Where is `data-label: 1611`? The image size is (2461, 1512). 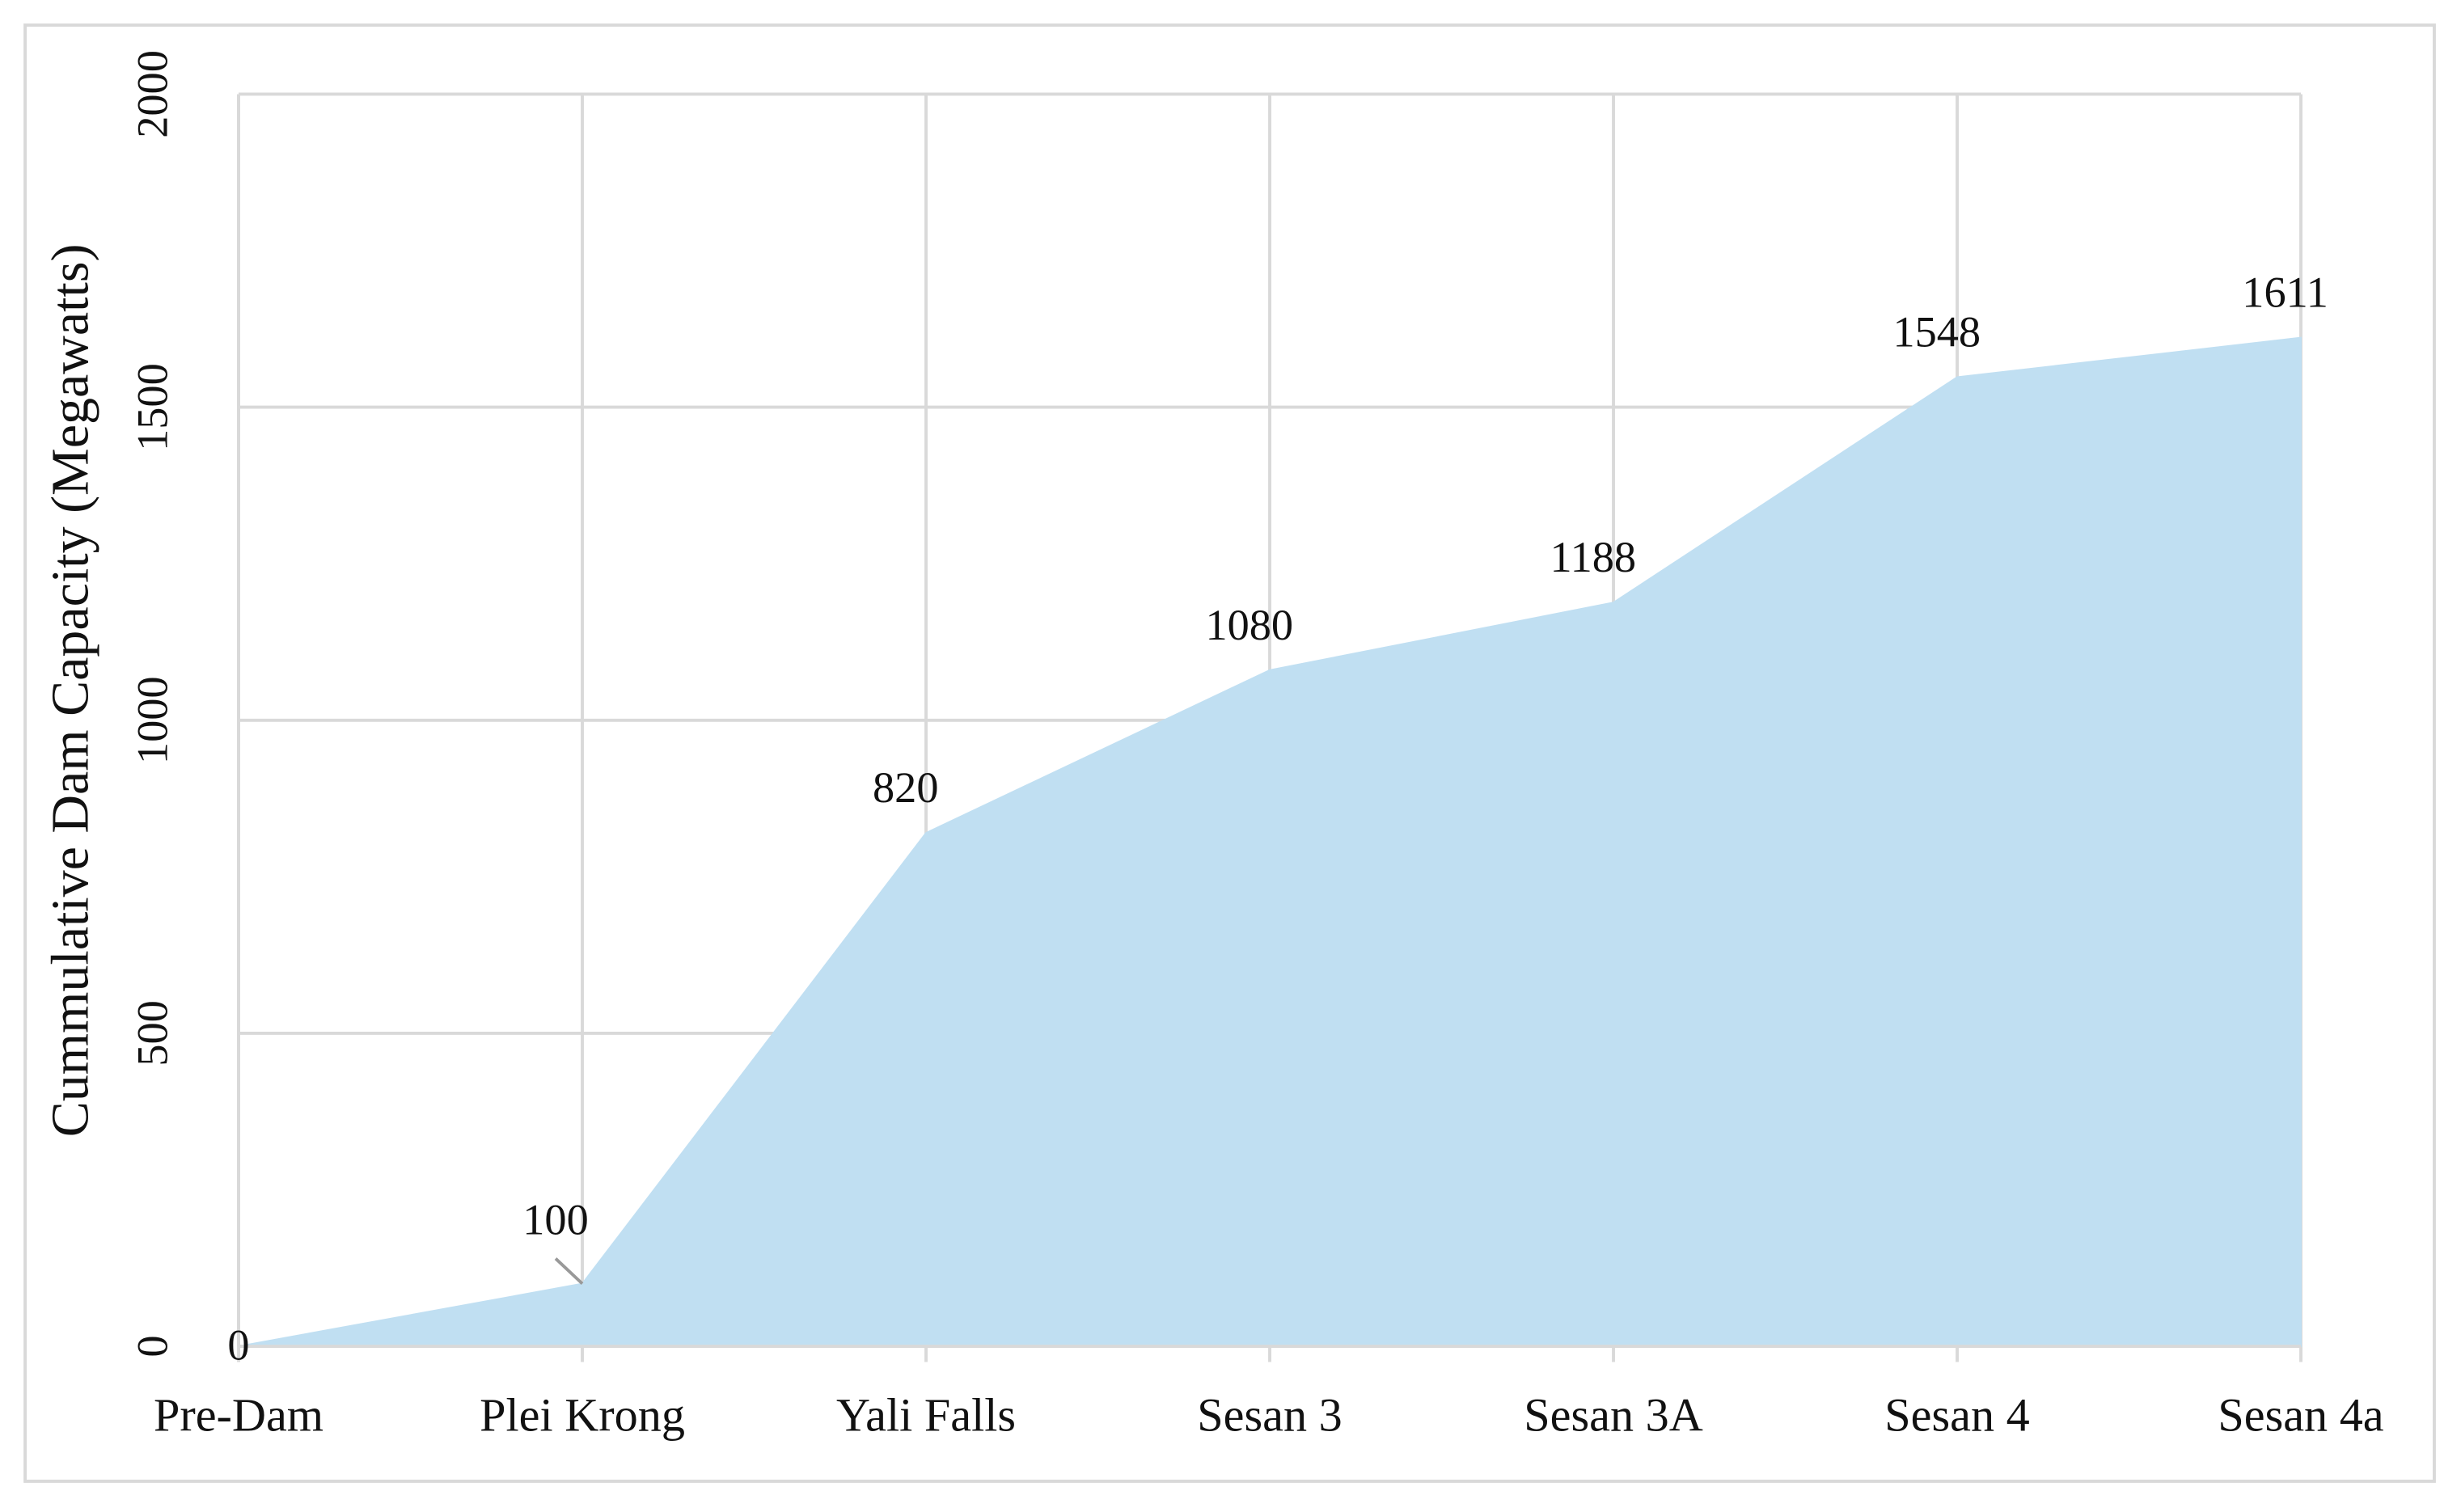
data-label: 1611 is located at coordinates (2285, 292).